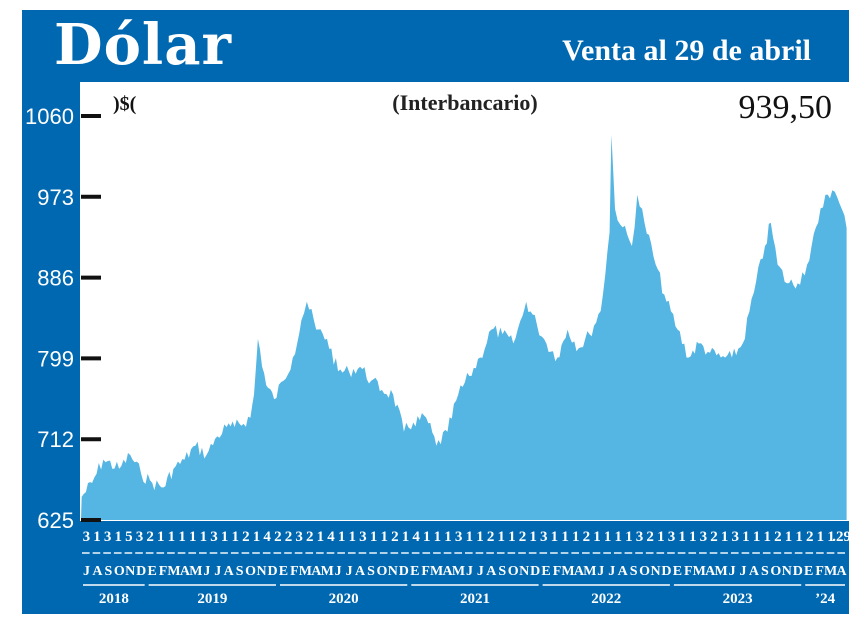 The image size is (866, 644). Describe the element at coordinates (786, 107) in the screenshot. I see `latest-value: 939,50` at that location.